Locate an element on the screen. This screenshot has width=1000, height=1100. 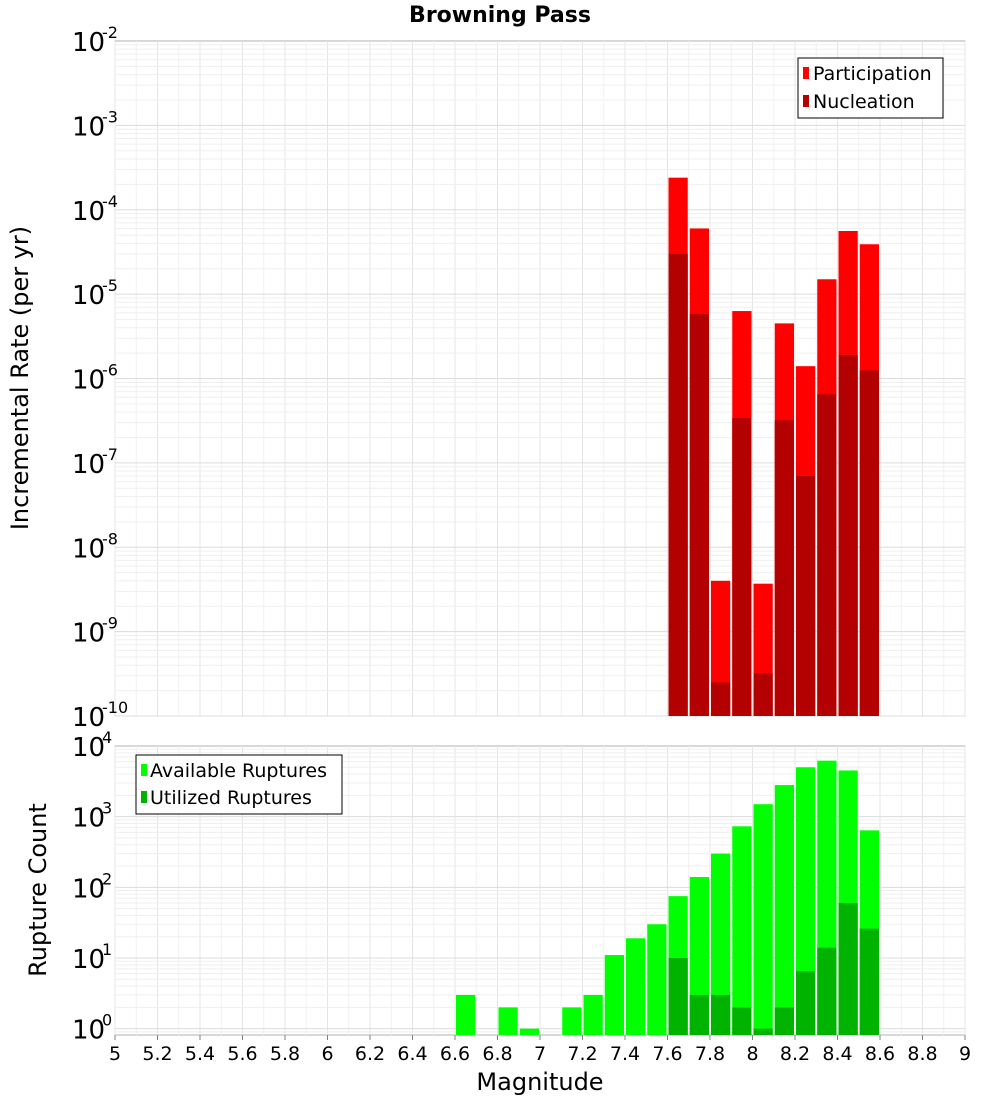
legend-utilized-swatch is located at coordinates (144, 797).